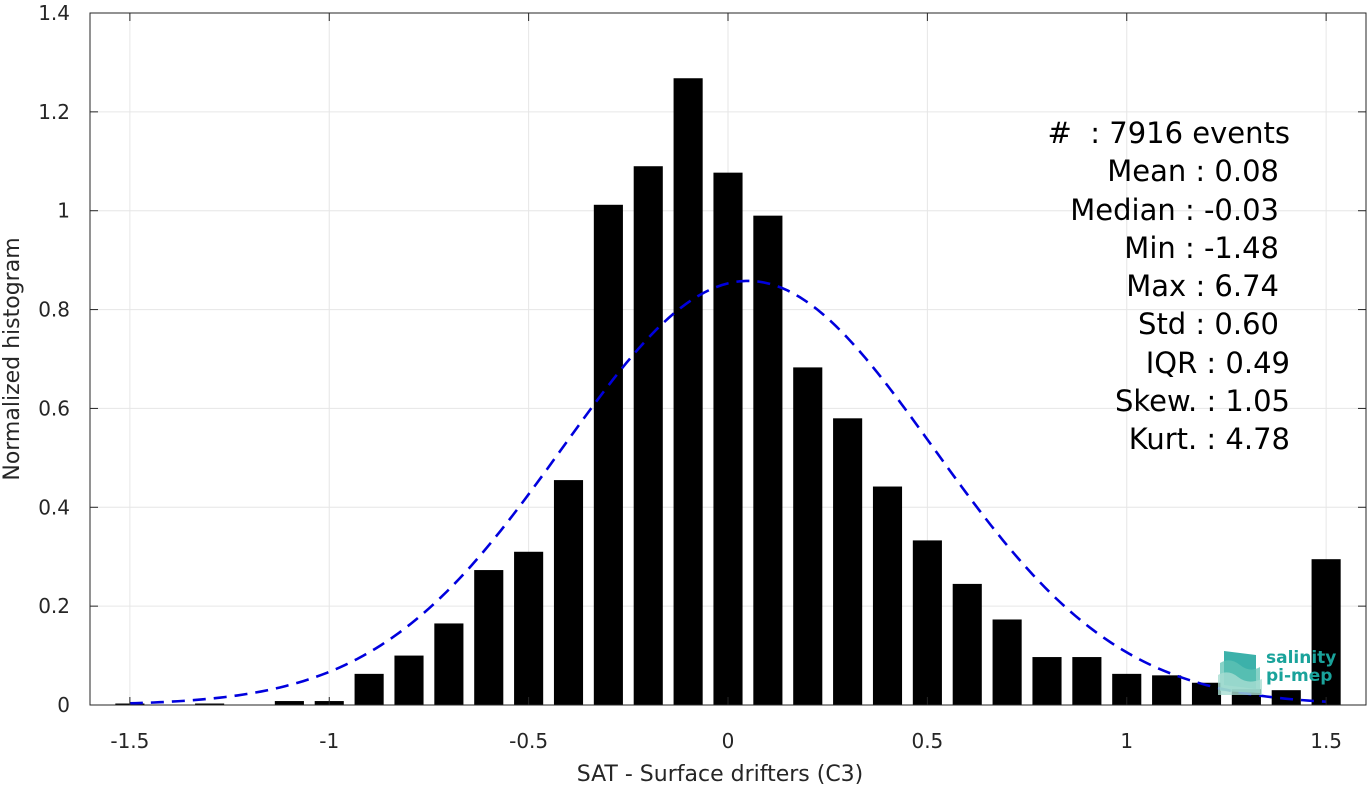  Describe the element at coordinates (927, 741) in the screenshot. I see `x-tick-label: 0.5` at that location.